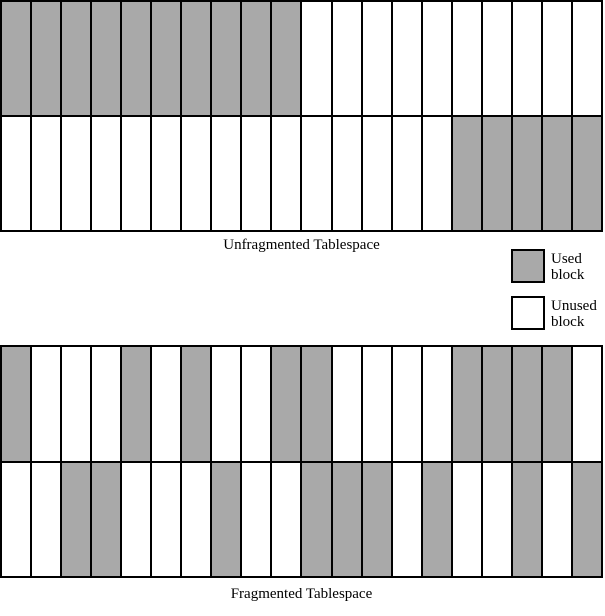 This screenshot has width=605, height=616. Describe the element at coordinates (528, 313) in the screenshot. I see `unused-block-swatch` at that location.